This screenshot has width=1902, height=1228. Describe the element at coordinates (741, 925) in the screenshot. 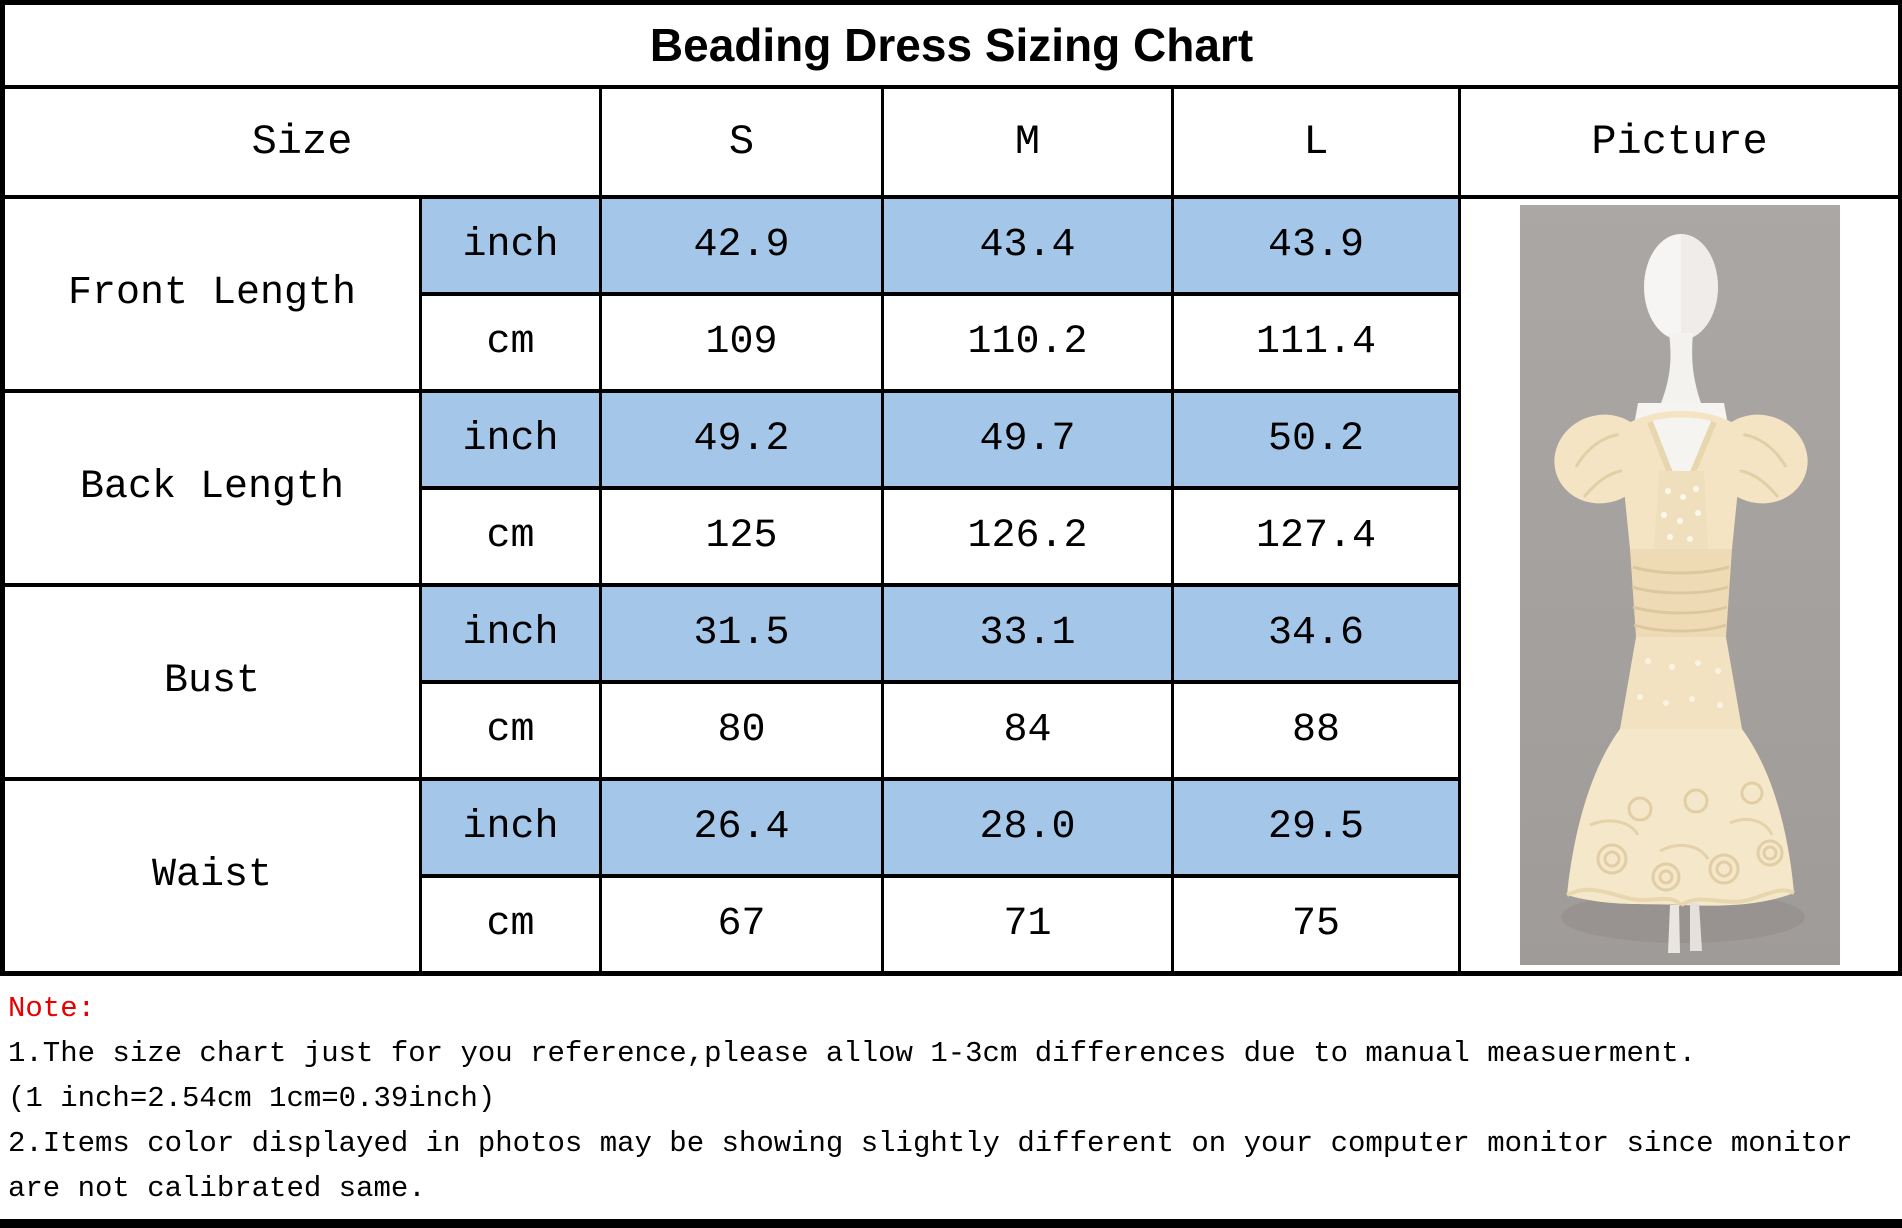

I see `size-value-cell: 67` at that location.